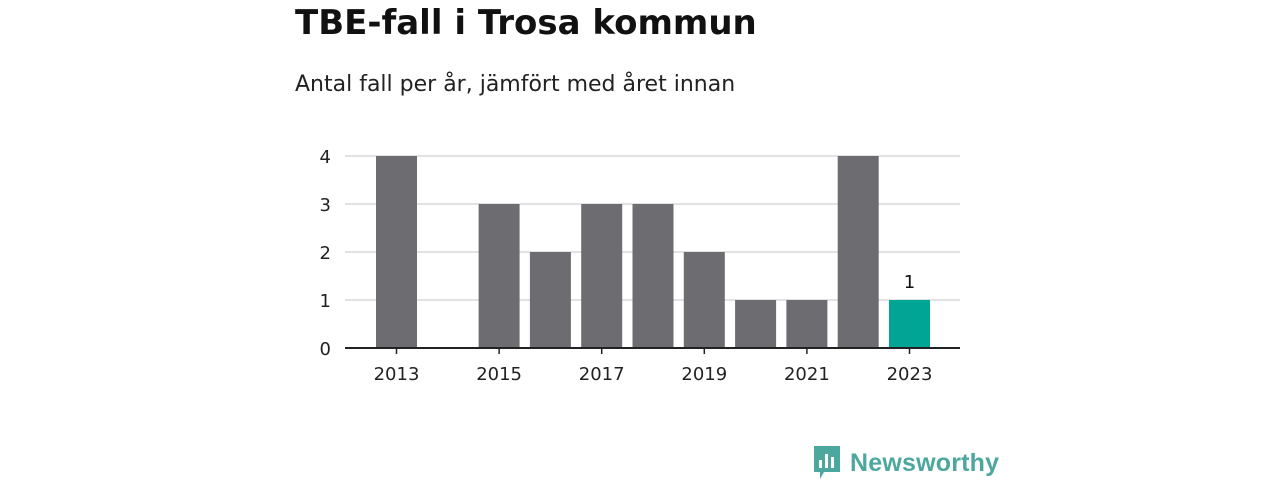  Describe the element at coordinates (499, 276) in the screenshot. I see `bar-2015` at that location.